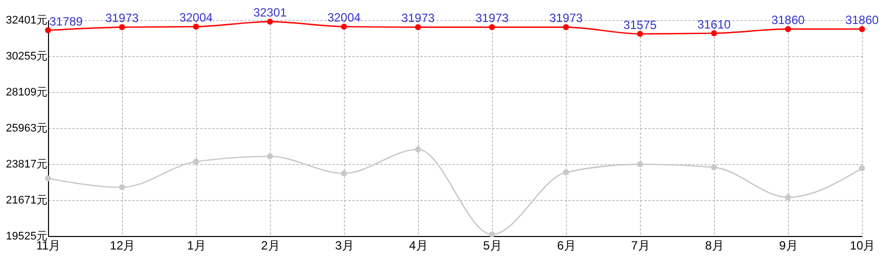 Image resolution: width=892 pixels, height=270 pixels. I want to click on y-tick-label: 25963元, so click(27, 128).